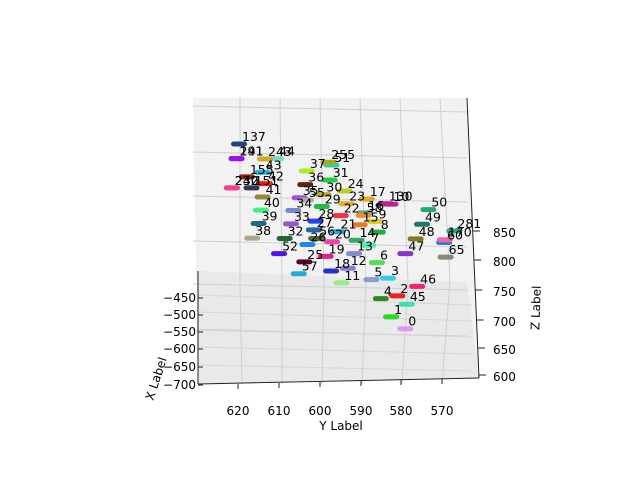  I want to click on x-tick-label: −600, so click(179, 349).